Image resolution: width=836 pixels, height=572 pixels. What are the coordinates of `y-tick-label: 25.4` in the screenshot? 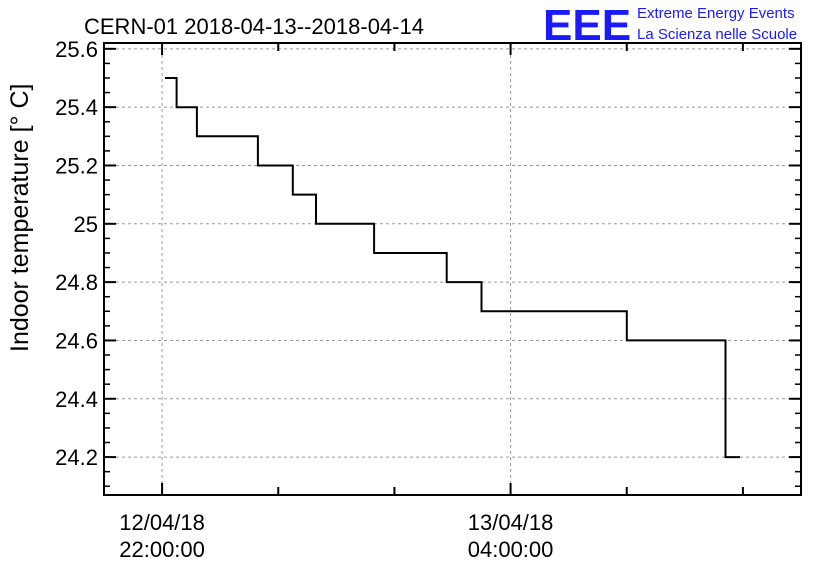 It's located at (76, 107).